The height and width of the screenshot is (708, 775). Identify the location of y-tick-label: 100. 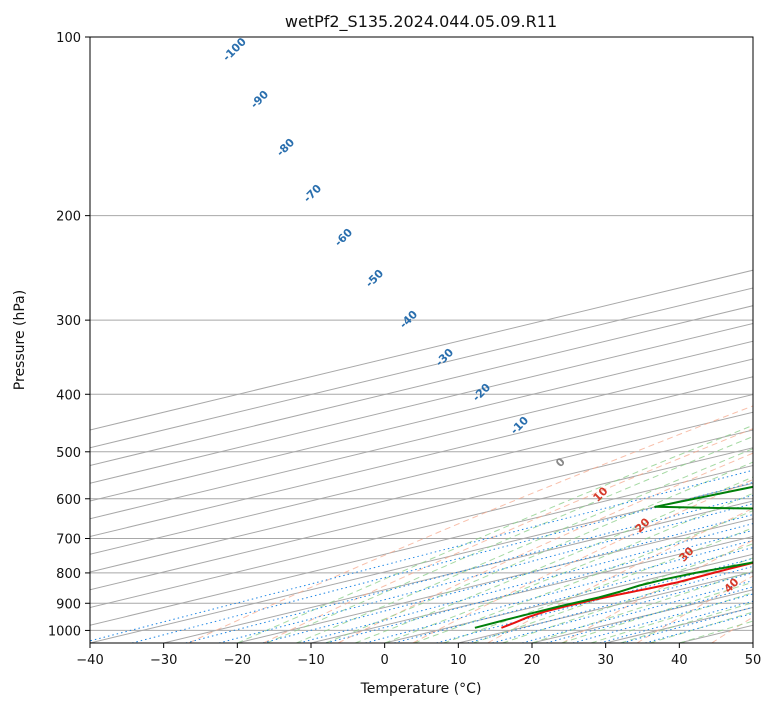
(68, 38).